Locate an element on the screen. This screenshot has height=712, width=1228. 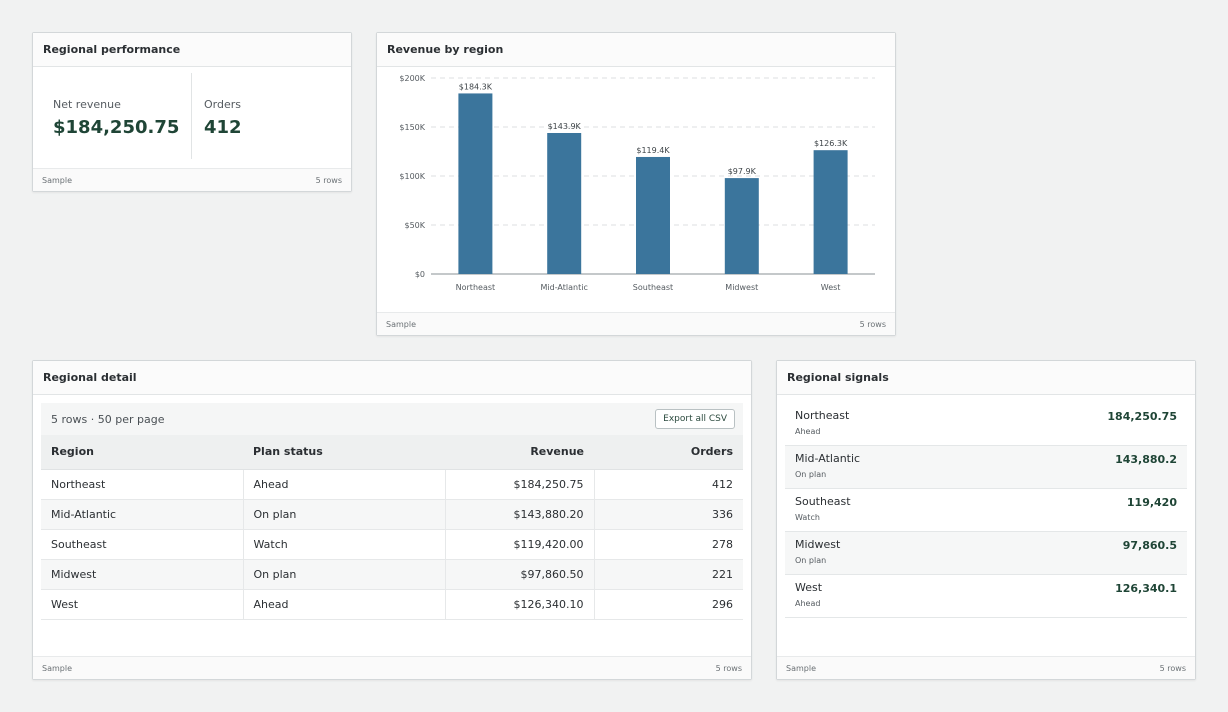
cell-revenue: $126,340.10 is located at coordinates (520, 604).